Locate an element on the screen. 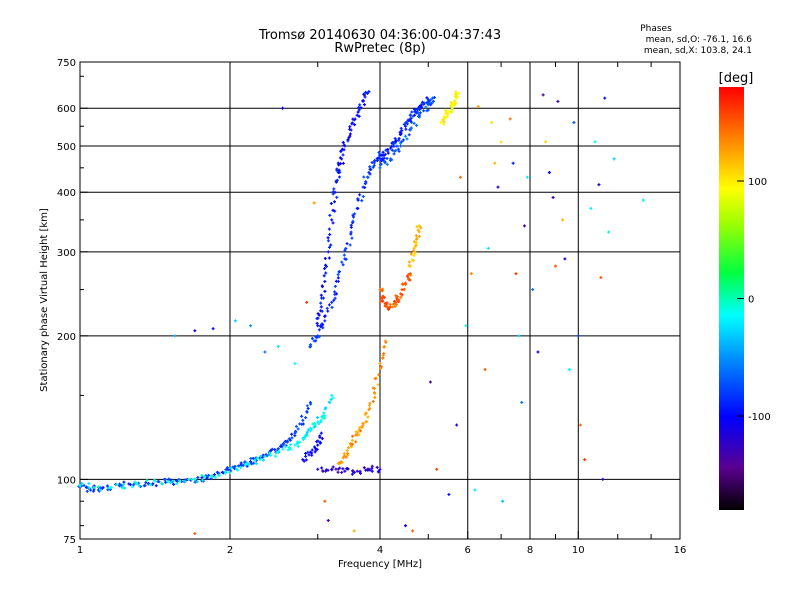 The width and height of the screenshot is (800, 600). x-tick-label: 8 is located at coordinates (530, 550).